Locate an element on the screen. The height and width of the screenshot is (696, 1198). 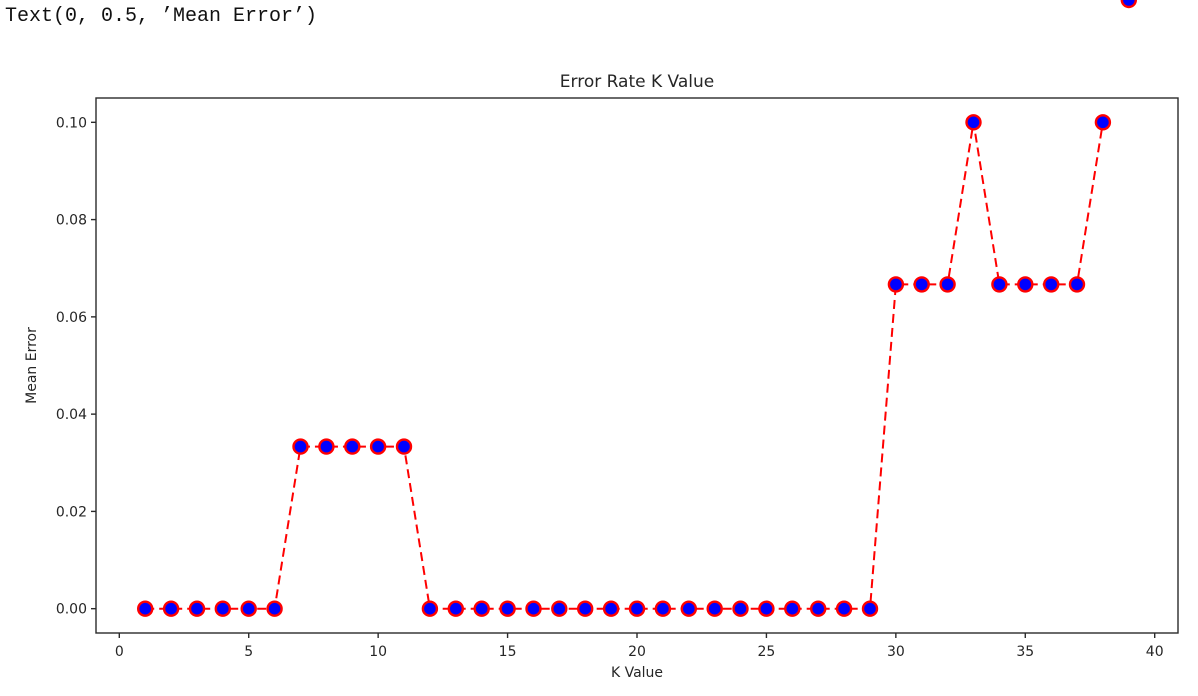
chart-title: Error Rate K Value is located at coordinates (637, 82).